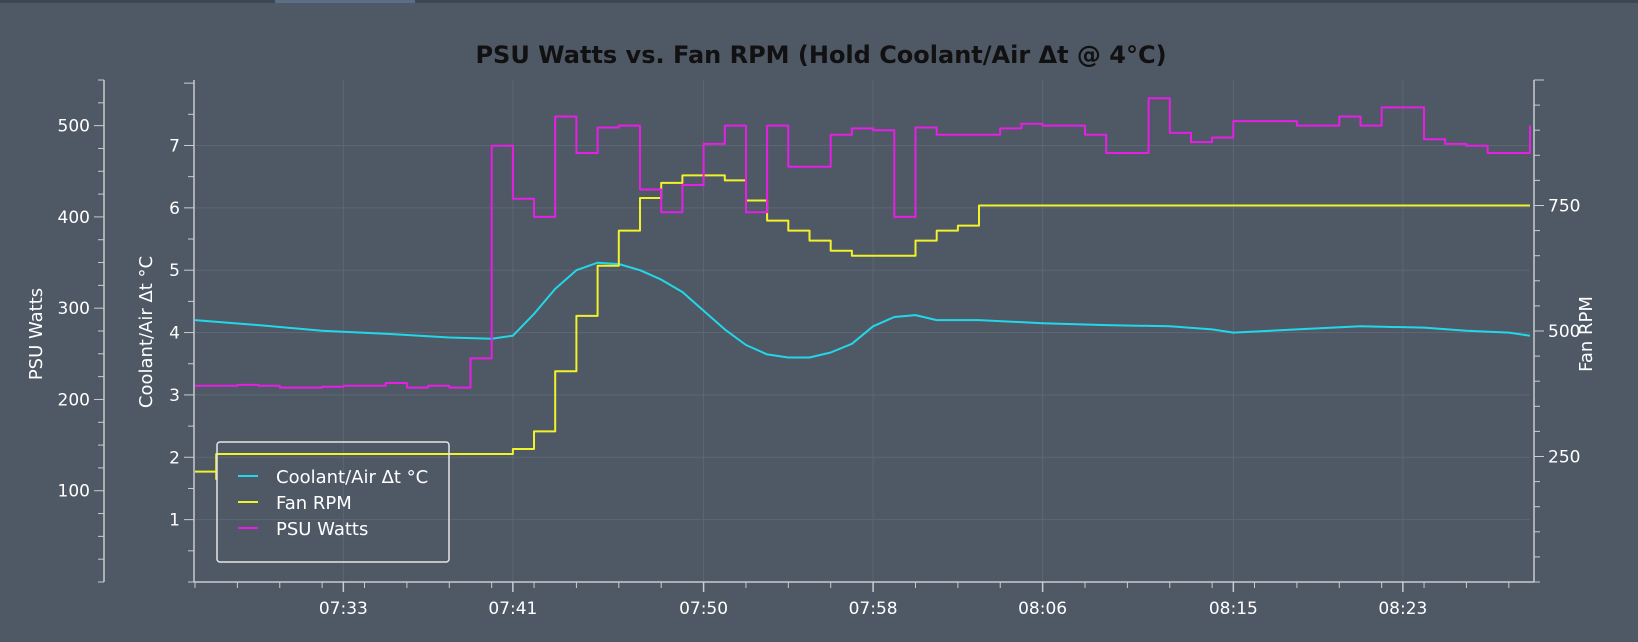 Image resolution: width=1638 pixels, height=642 pixels. What do you see at coordinates (74, 127) in the screenshot?
I see `tick-label-psu-watts: 500` at bounding box center [74, 127].